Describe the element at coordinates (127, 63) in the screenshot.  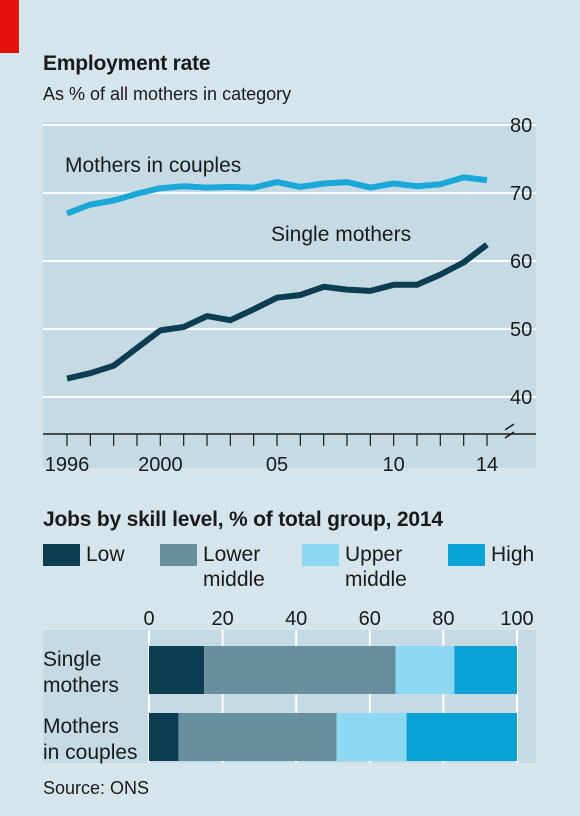
I see `chart-title: Employment rate` at that location.